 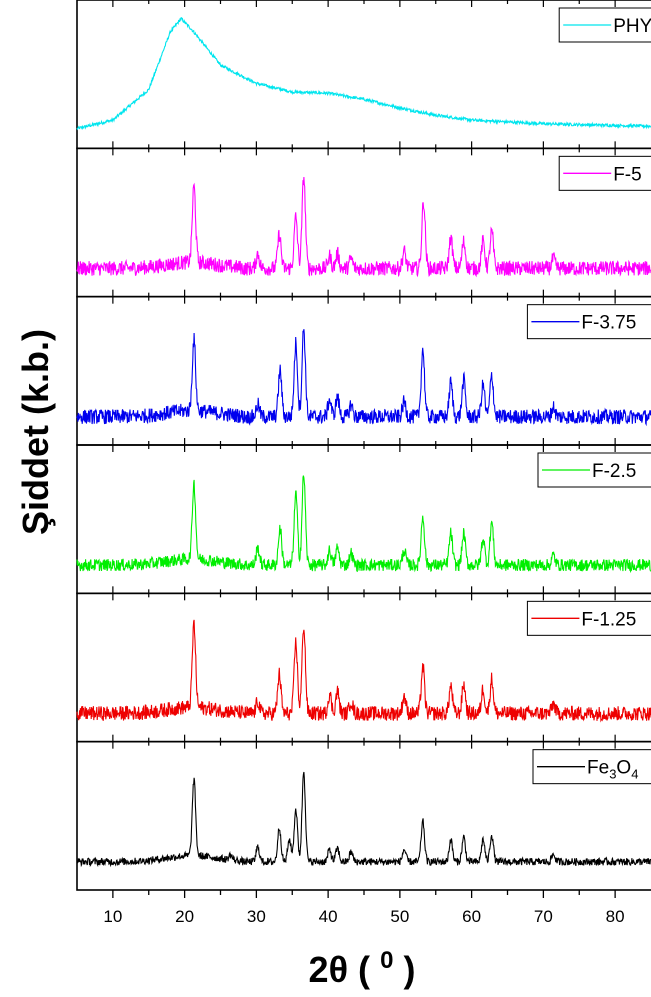 What do you see at coordinates (608, 619) in the screenshot?
I see `legend-label: F-1.25` at bounding box center [608, 619].